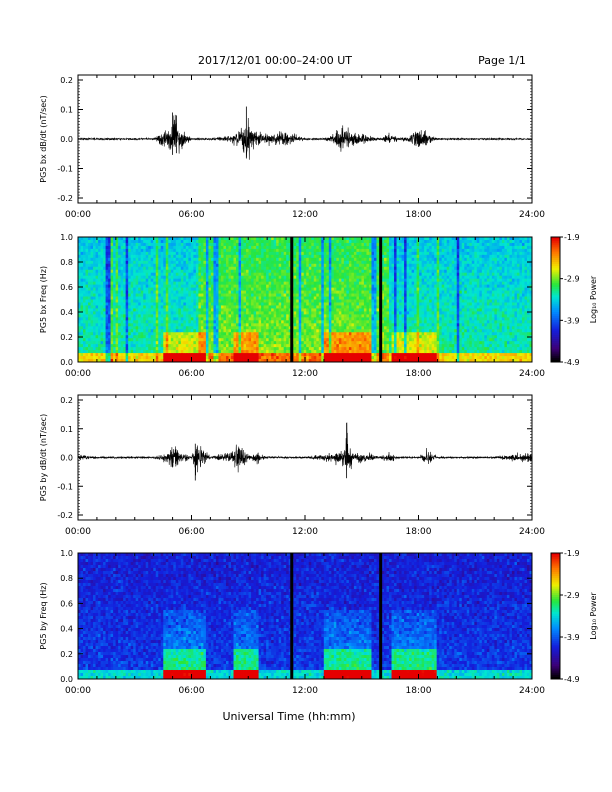 This screenshot has width=612, height=792. Describe the element at coordinates (305, 215) in the screenshot. I see `x-tick-label: 12:00` at that location.